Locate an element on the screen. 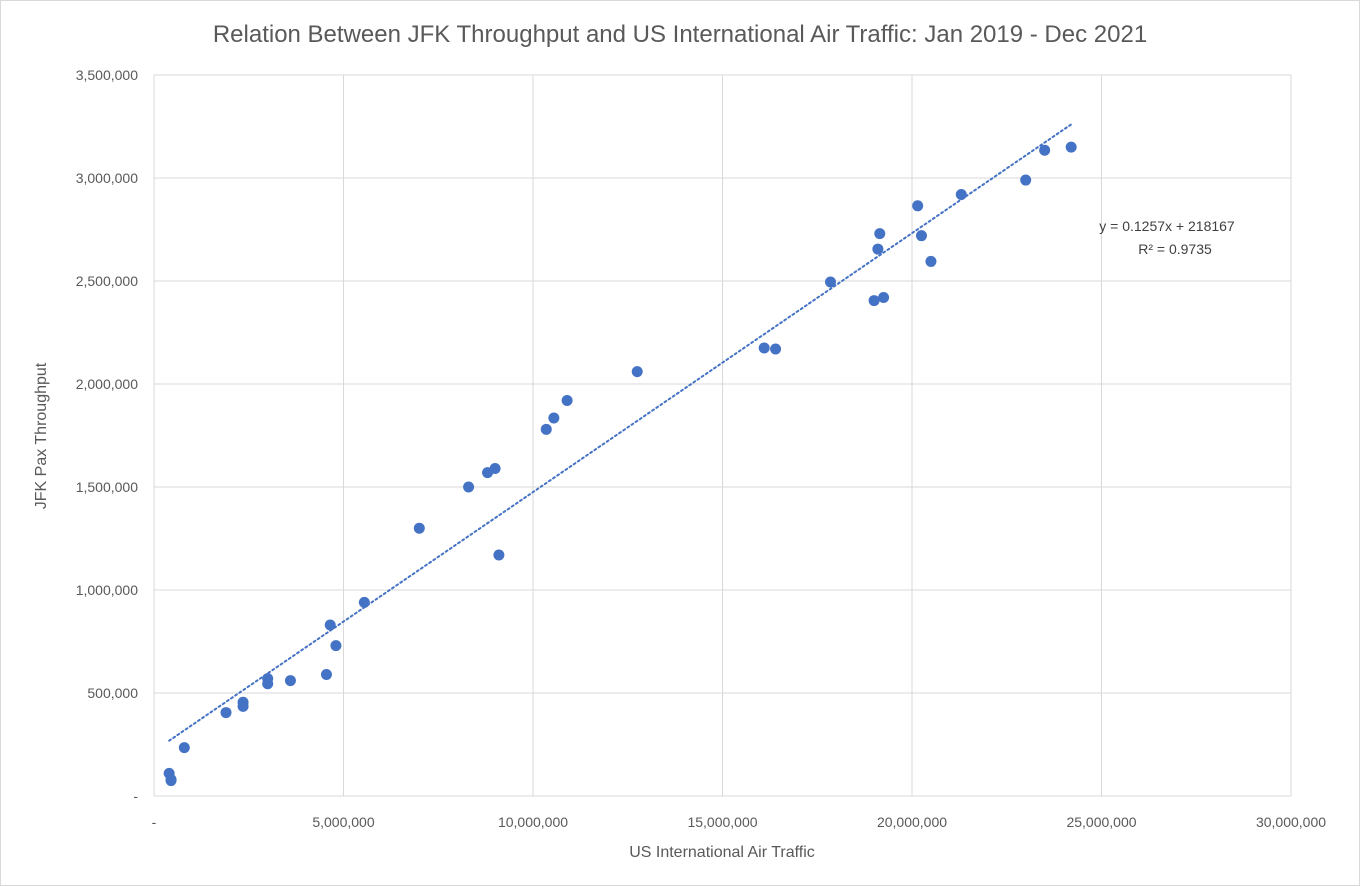 This screenshot has width=1360, height=886. y-tick-label: 3,500,000 is located at coordinates (107, 75).